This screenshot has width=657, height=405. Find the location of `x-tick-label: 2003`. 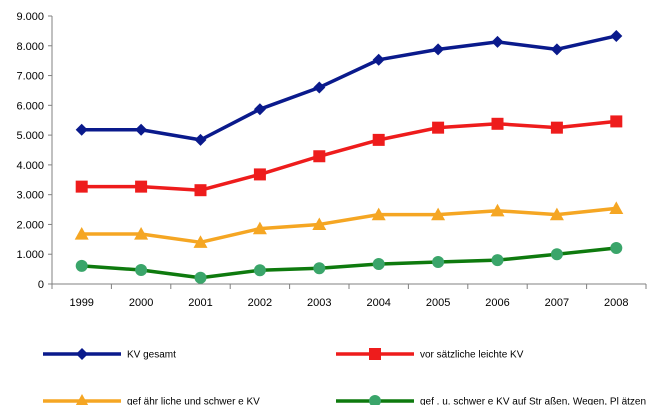

x-tick-label: 2003 is located at coordinates (319, 303).